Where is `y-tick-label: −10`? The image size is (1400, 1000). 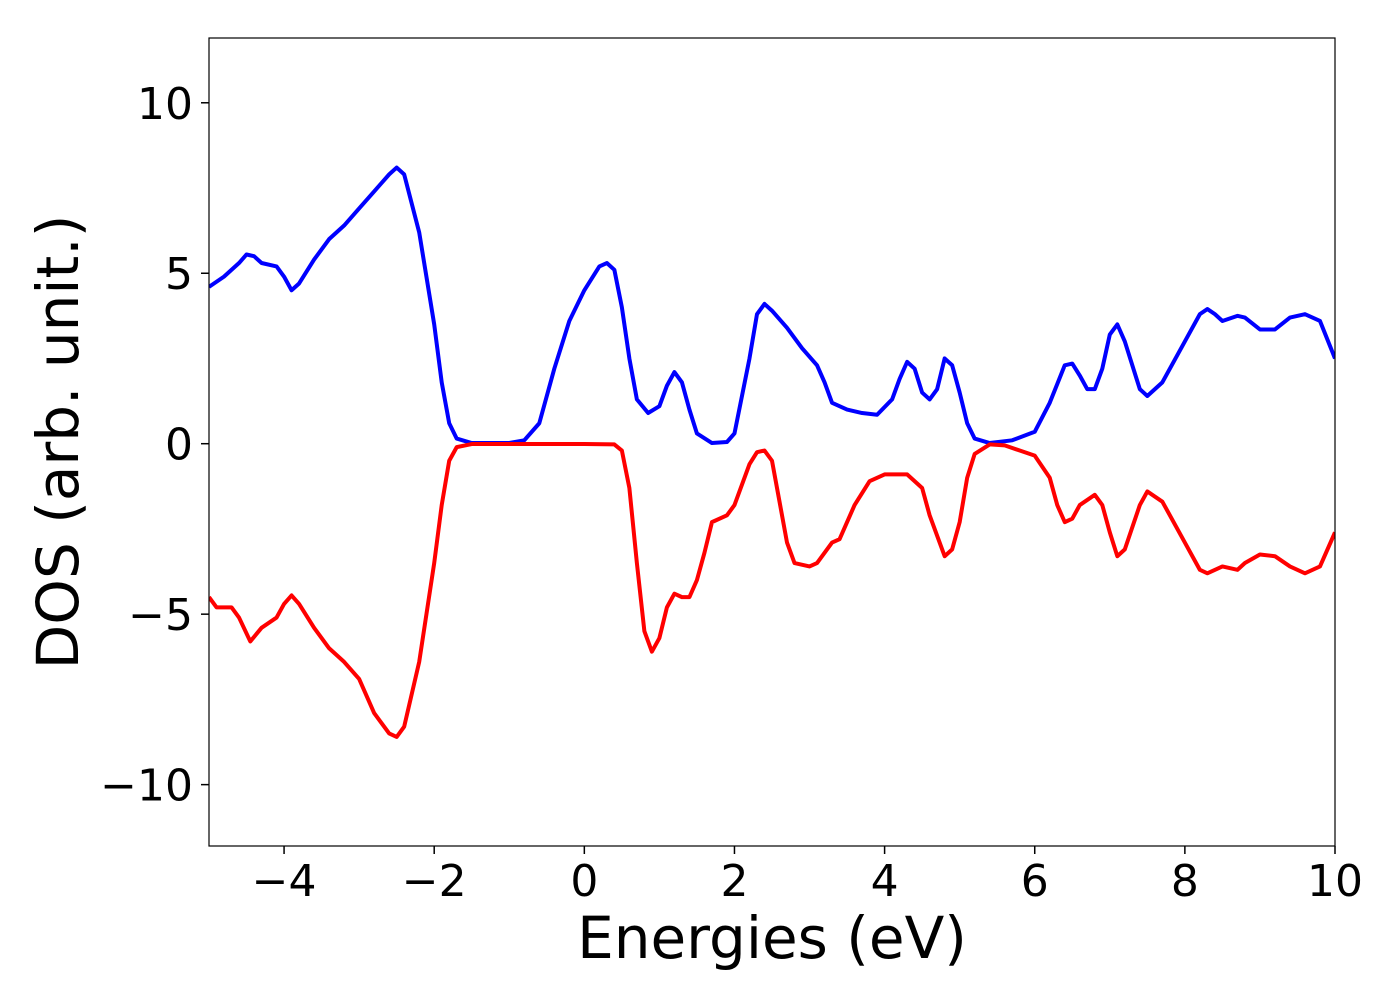
y-tick-label: −10 is located at coordinates (146, 786).